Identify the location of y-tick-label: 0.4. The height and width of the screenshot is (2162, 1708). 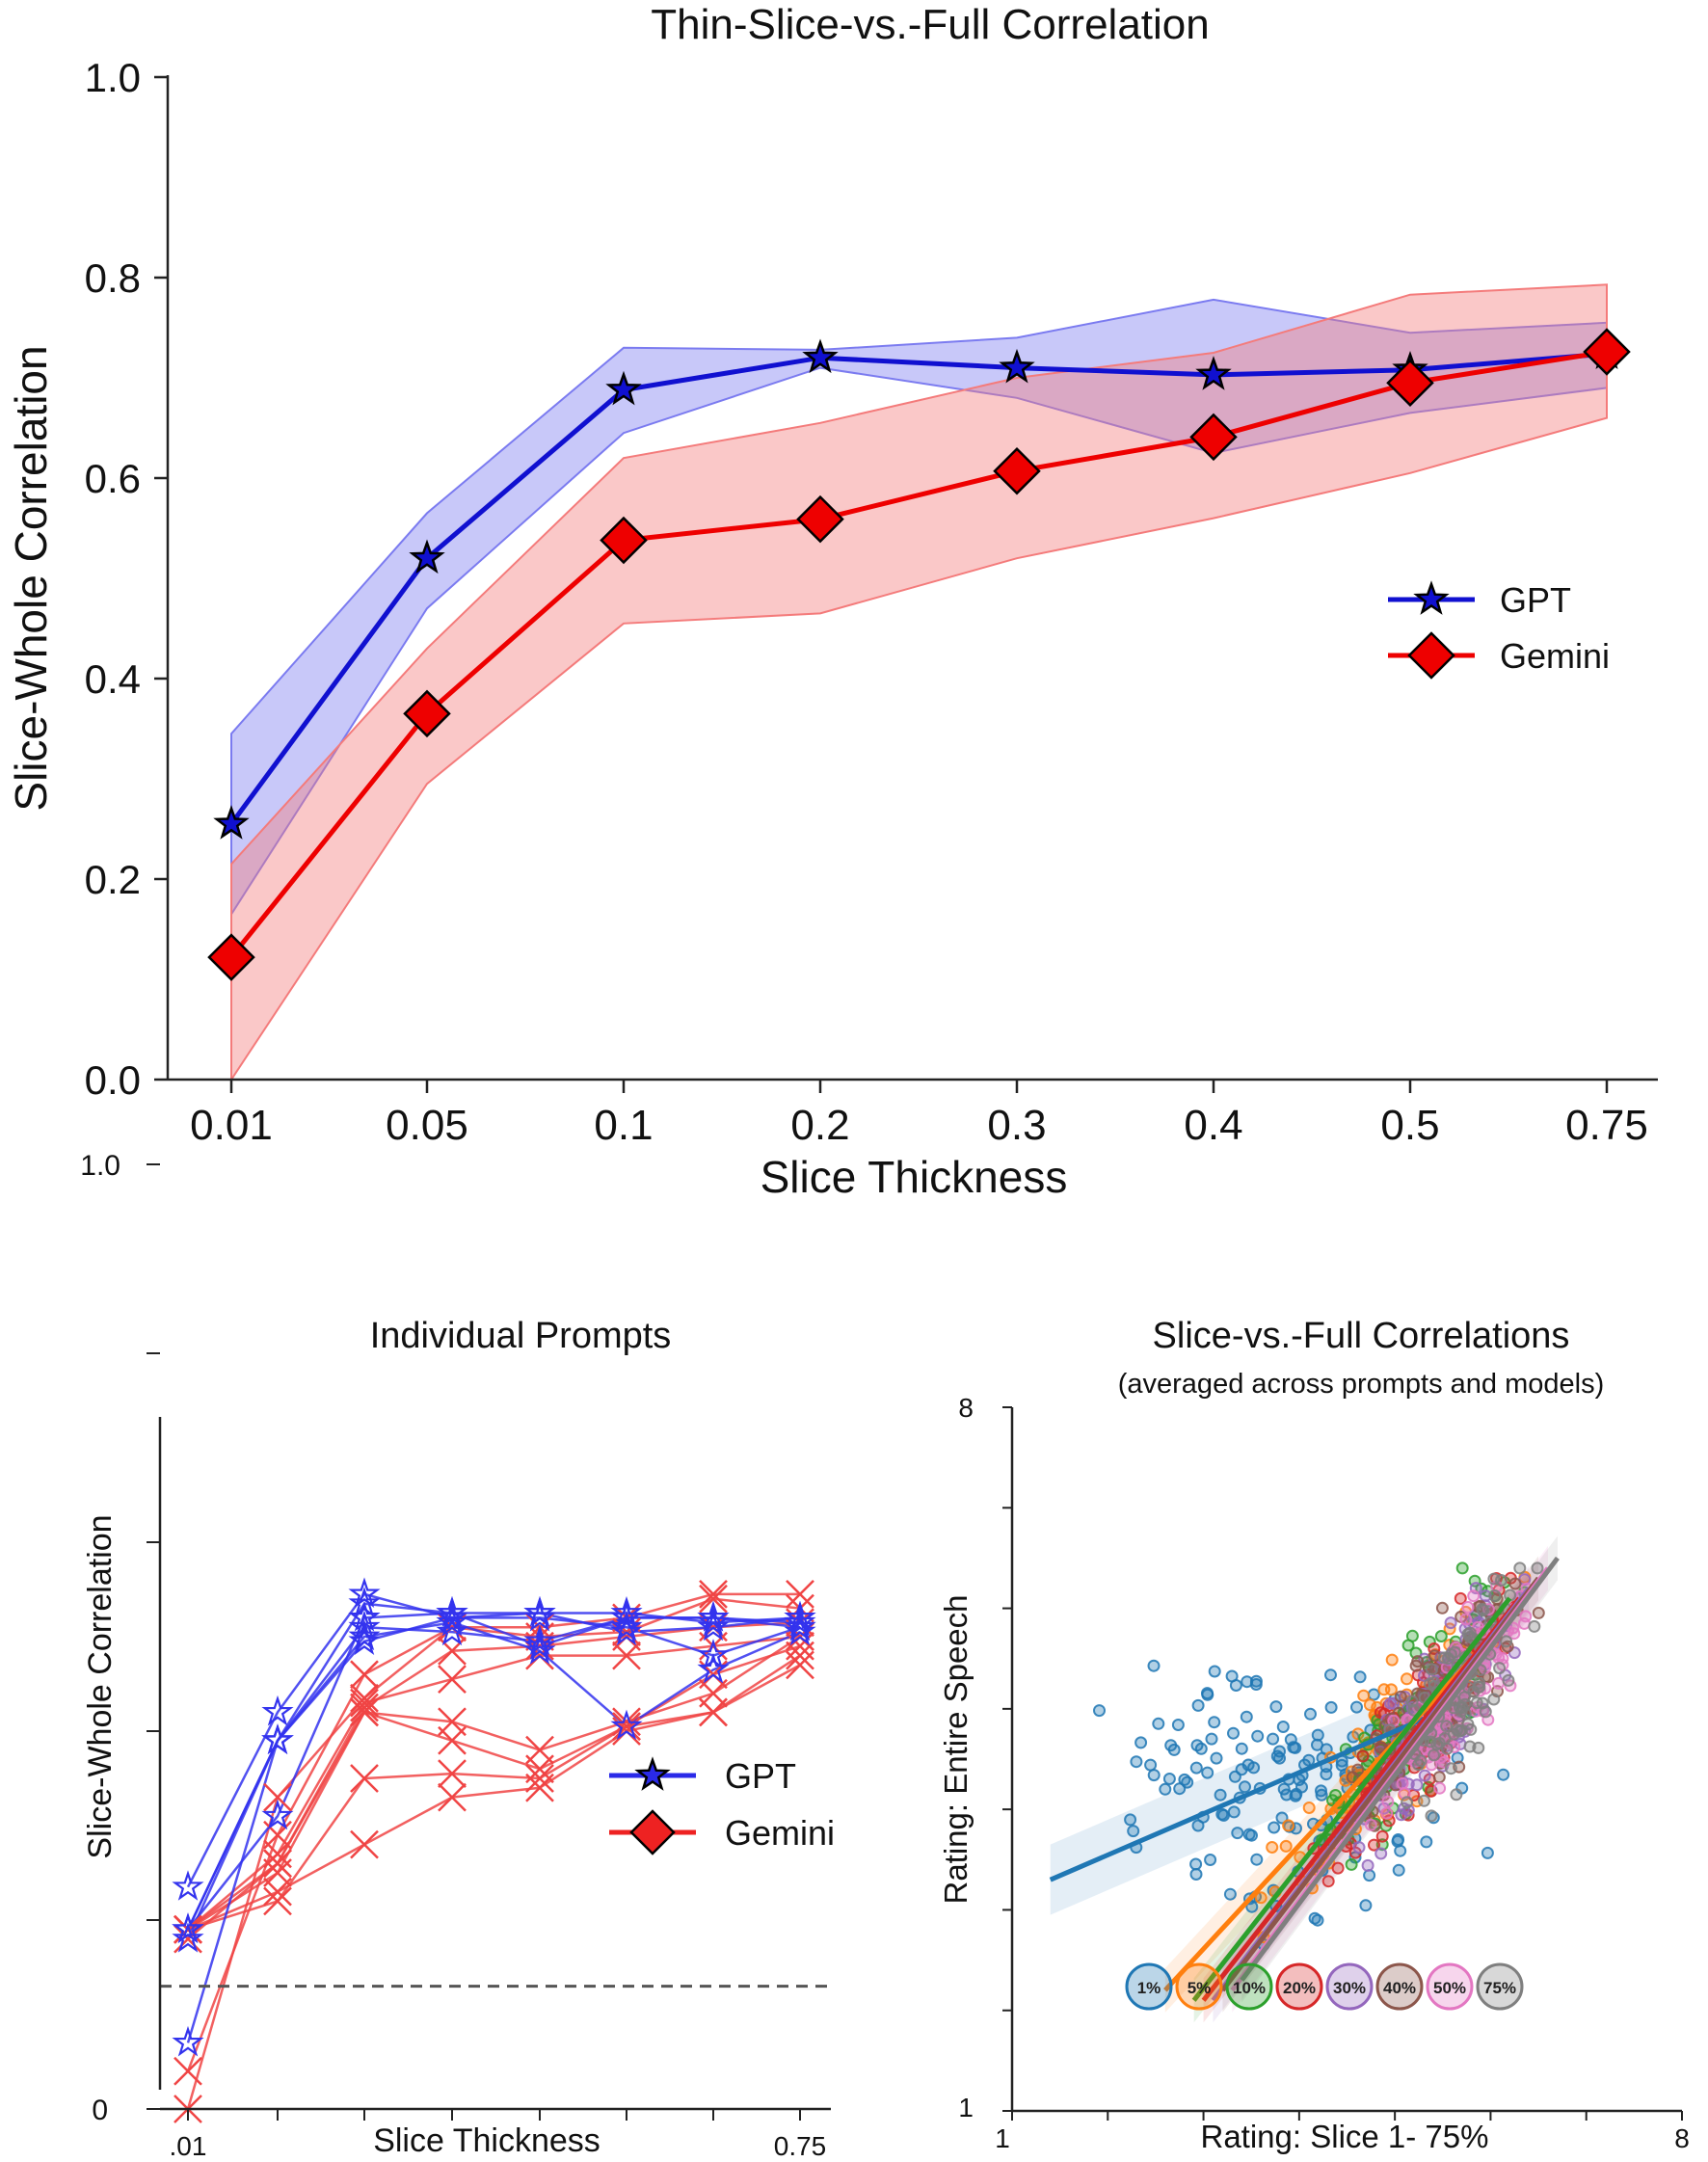
(113, 679).